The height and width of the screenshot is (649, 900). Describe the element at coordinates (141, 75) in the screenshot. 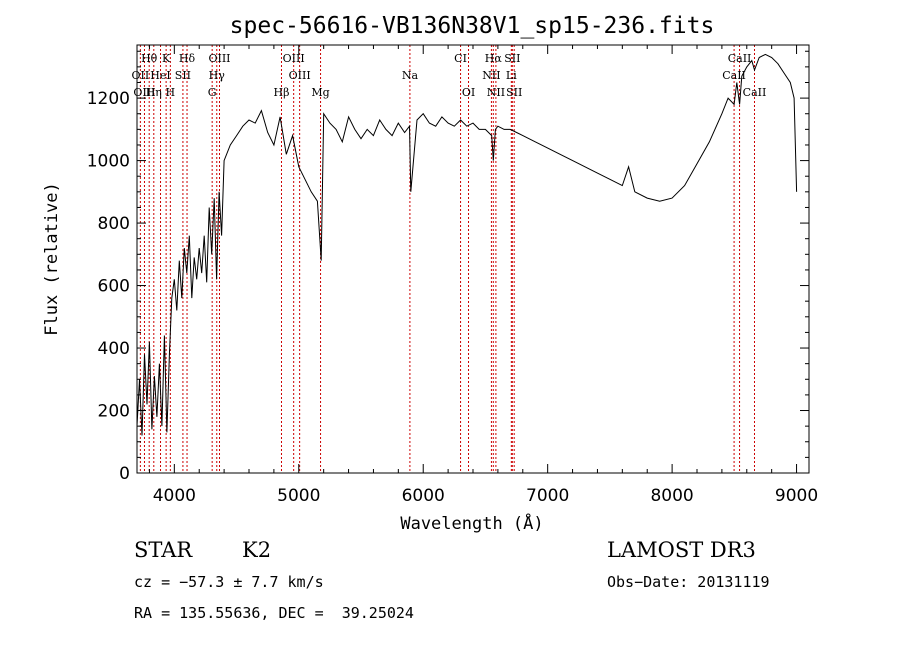

I see `line-label-9: OII` at that location.